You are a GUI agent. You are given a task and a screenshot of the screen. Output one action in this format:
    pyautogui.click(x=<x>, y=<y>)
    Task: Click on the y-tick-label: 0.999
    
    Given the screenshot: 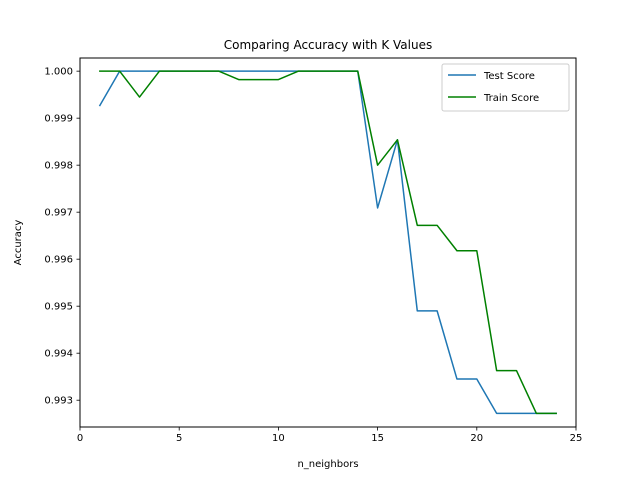 What is the action you would take?
    pyautogui.click(x=58, y=119)
    